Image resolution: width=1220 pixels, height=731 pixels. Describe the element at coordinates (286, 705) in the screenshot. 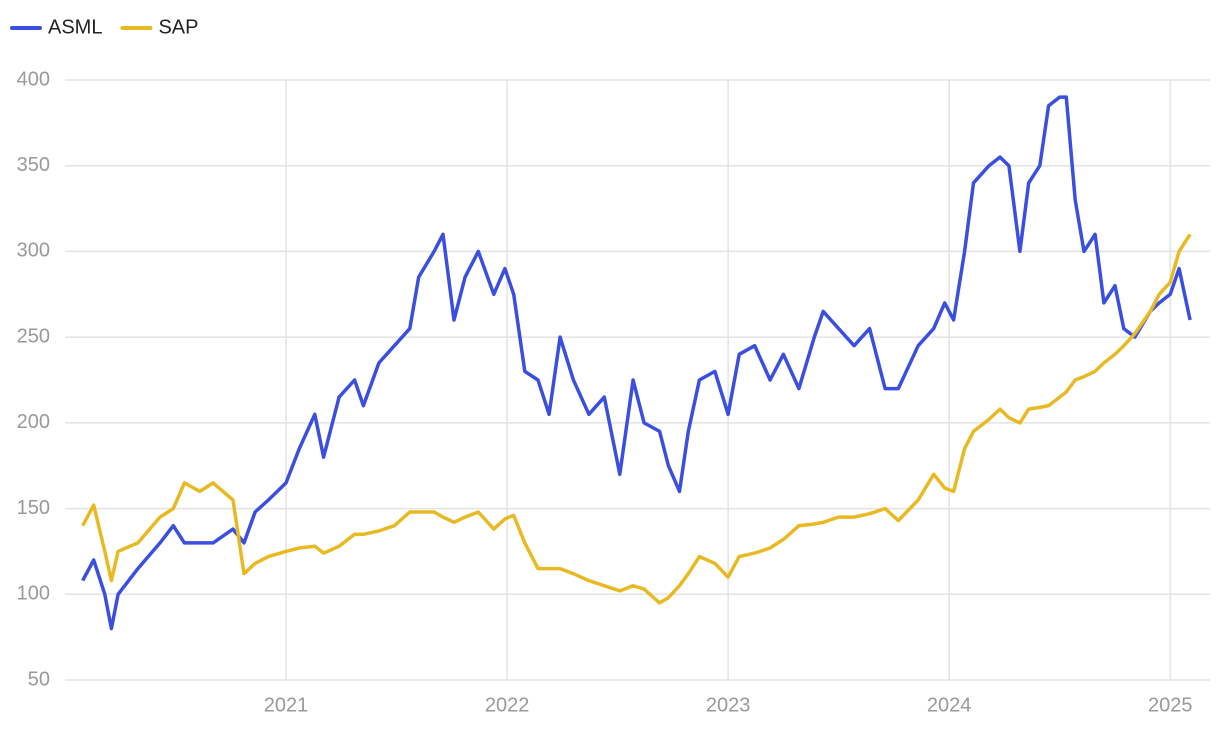

I see `x-tick-label: 2021` at that location.